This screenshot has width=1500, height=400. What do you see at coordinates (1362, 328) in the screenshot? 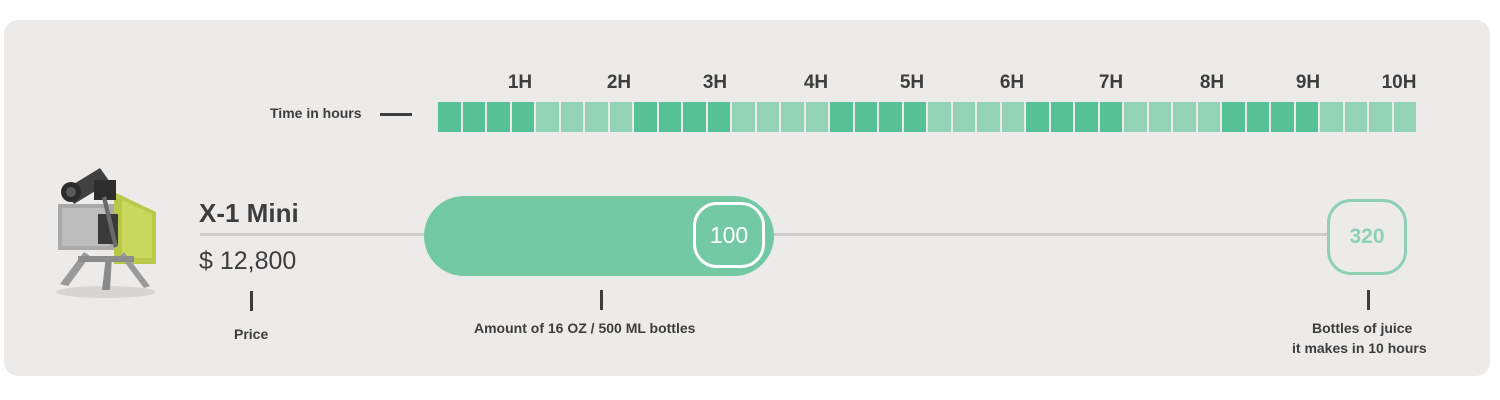
I see `bottles-caption-line1: Bottles of juice` at bounding box center [1362, 328].